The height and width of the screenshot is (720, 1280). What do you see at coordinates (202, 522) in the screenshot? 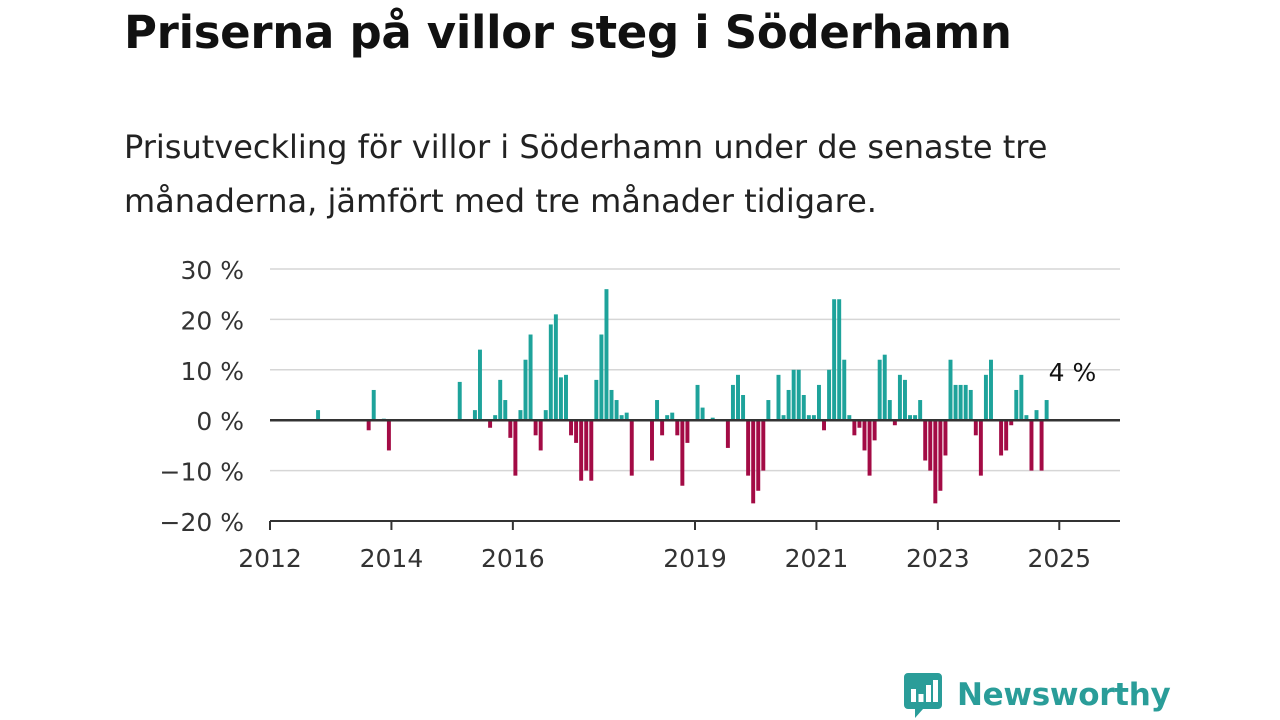
I see `y-tick-label: −20 %` at bounding box center [202, 522].